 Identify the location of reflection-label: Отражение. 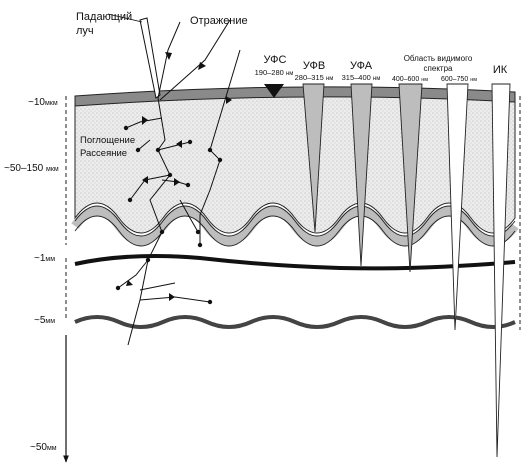
(219, 21).